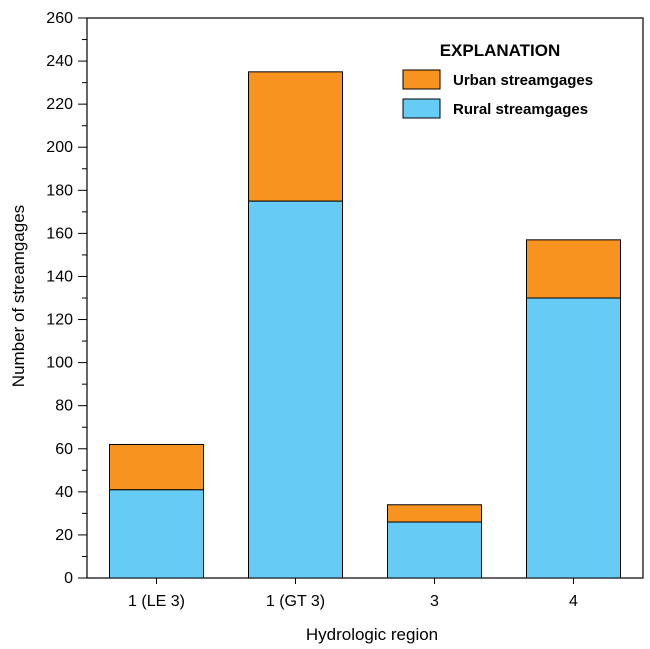 The width and height of the screenshot is (650, 649). I want to click on x-axis: 1 (LE 3) 1 (GT 3) 3 4, so click(353, 594).